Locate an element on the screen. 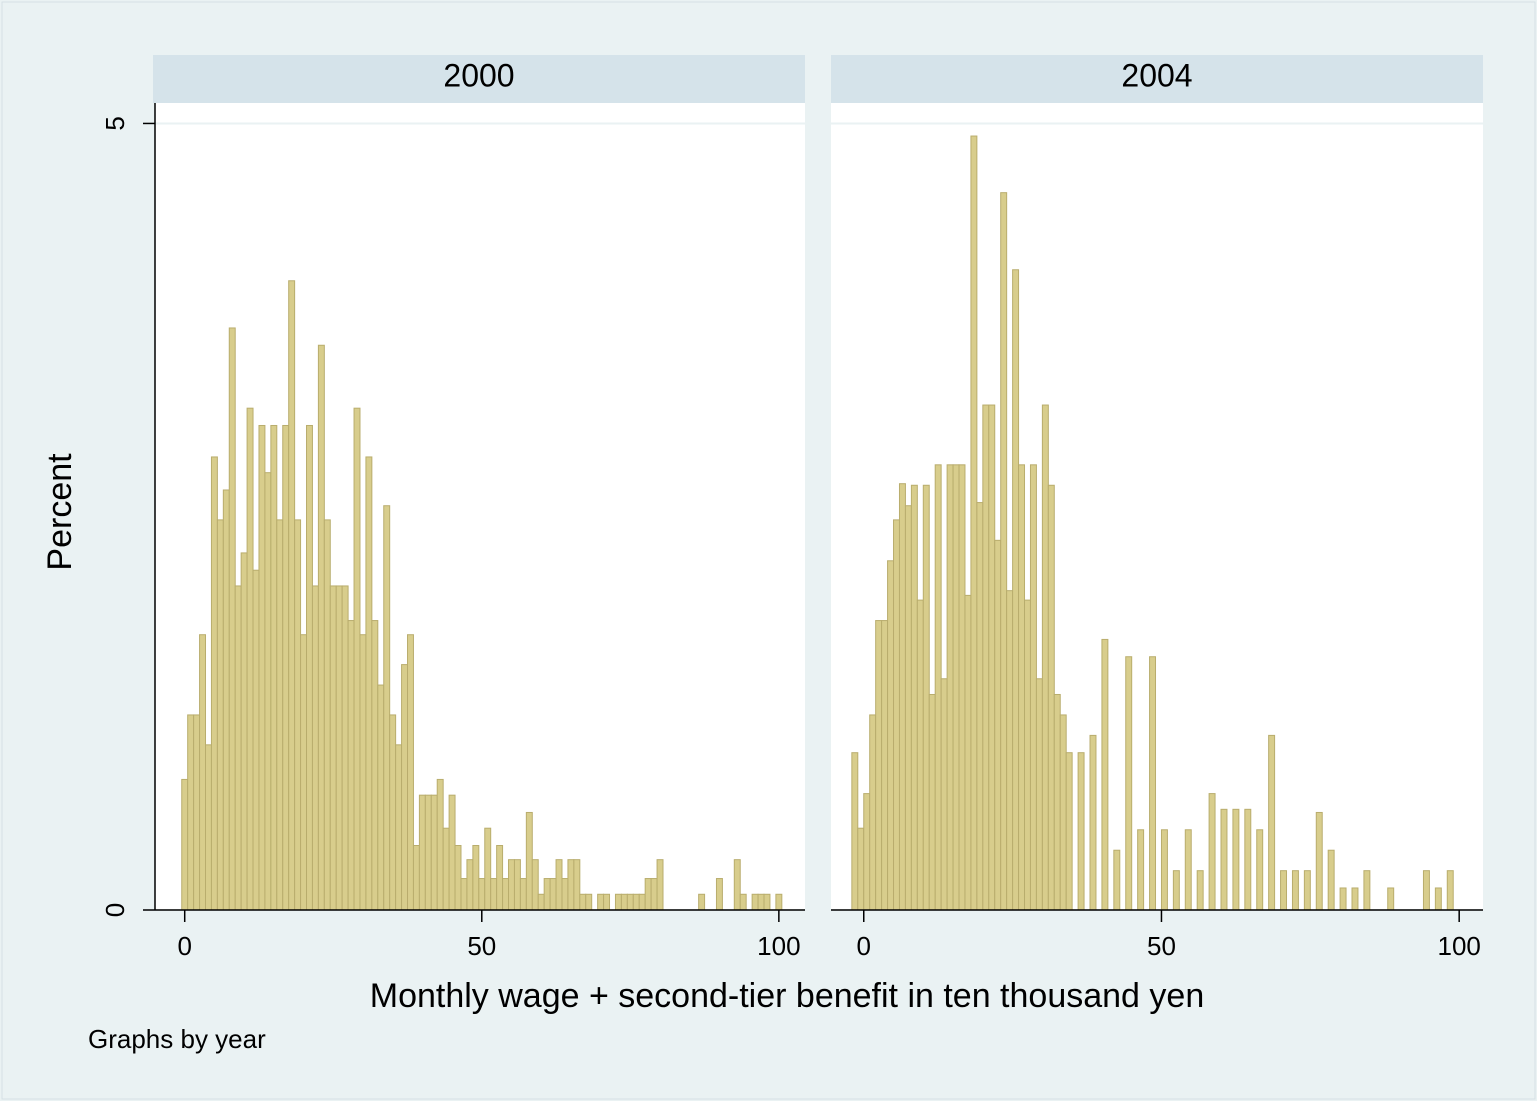 The image size is (1537, 1101). x-tick-label: 100 is located at coordinates (1458, 946).